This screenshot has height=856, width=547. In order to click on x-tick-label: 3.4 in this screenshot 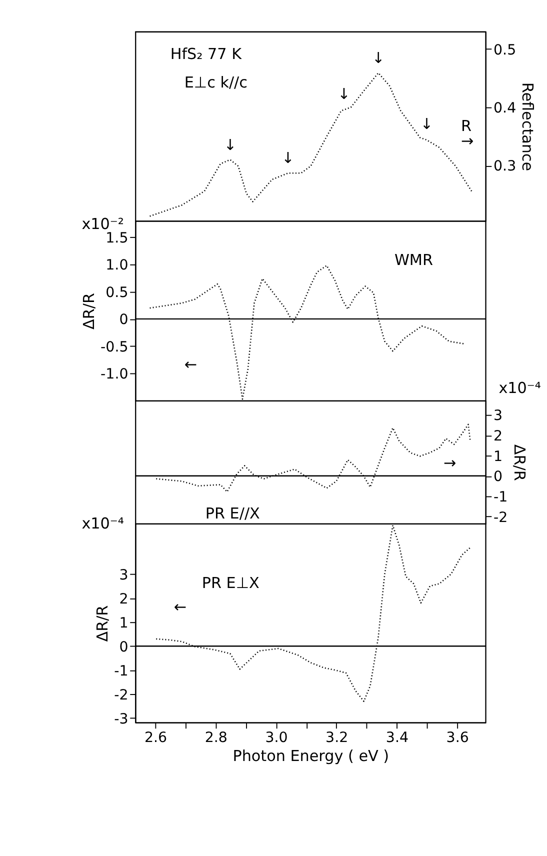, I will do `click(397, 738)`.